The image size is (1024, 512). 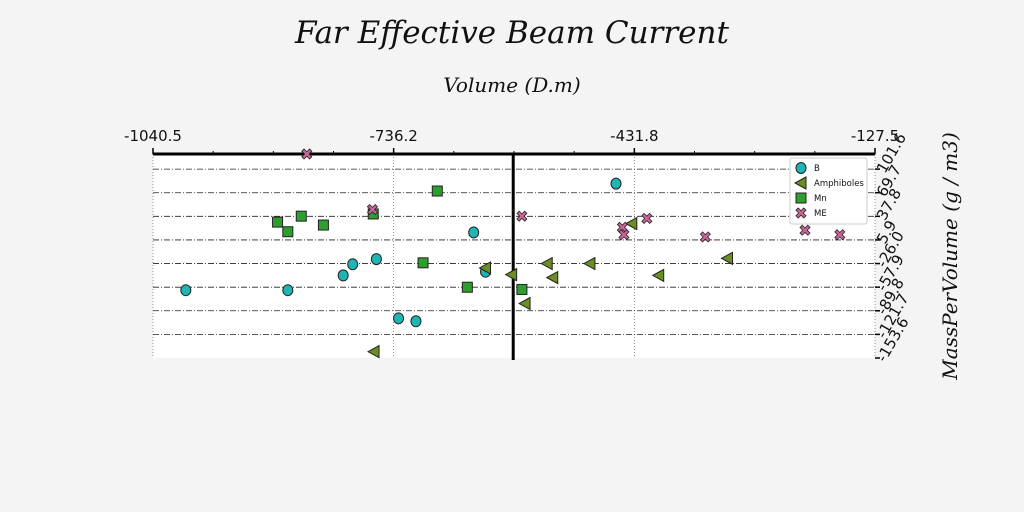 I want to click on x-axis-ticks: -1040.5 -736.2 -431.8 -127.5, so click(x=511, y=140).